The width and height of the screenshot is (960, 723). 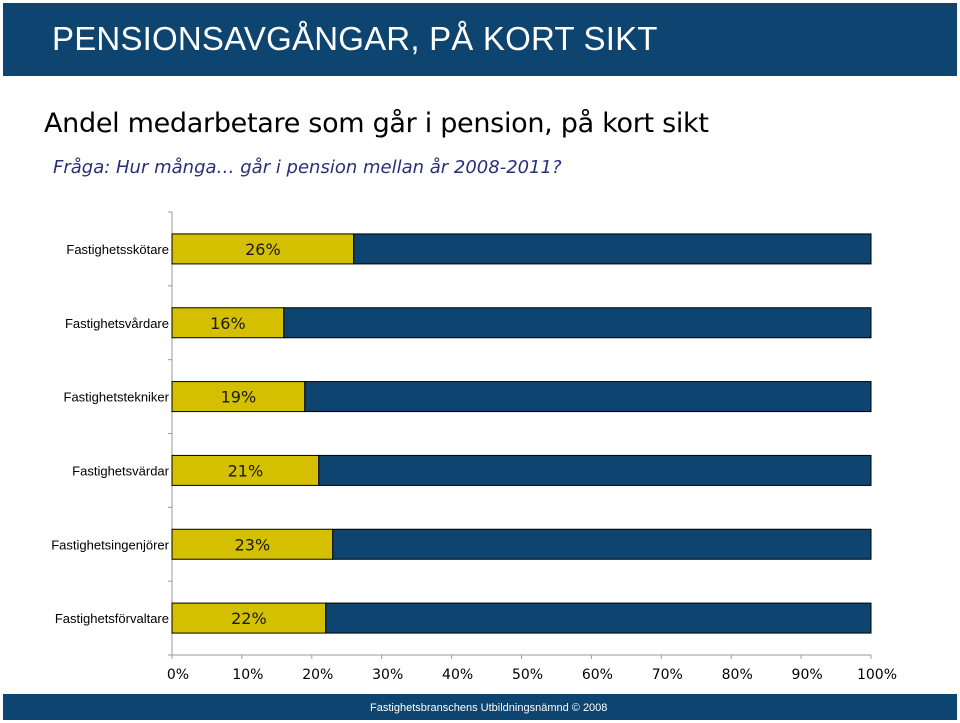 I want to click on data-label: 26%, so click(x=263, y=249).